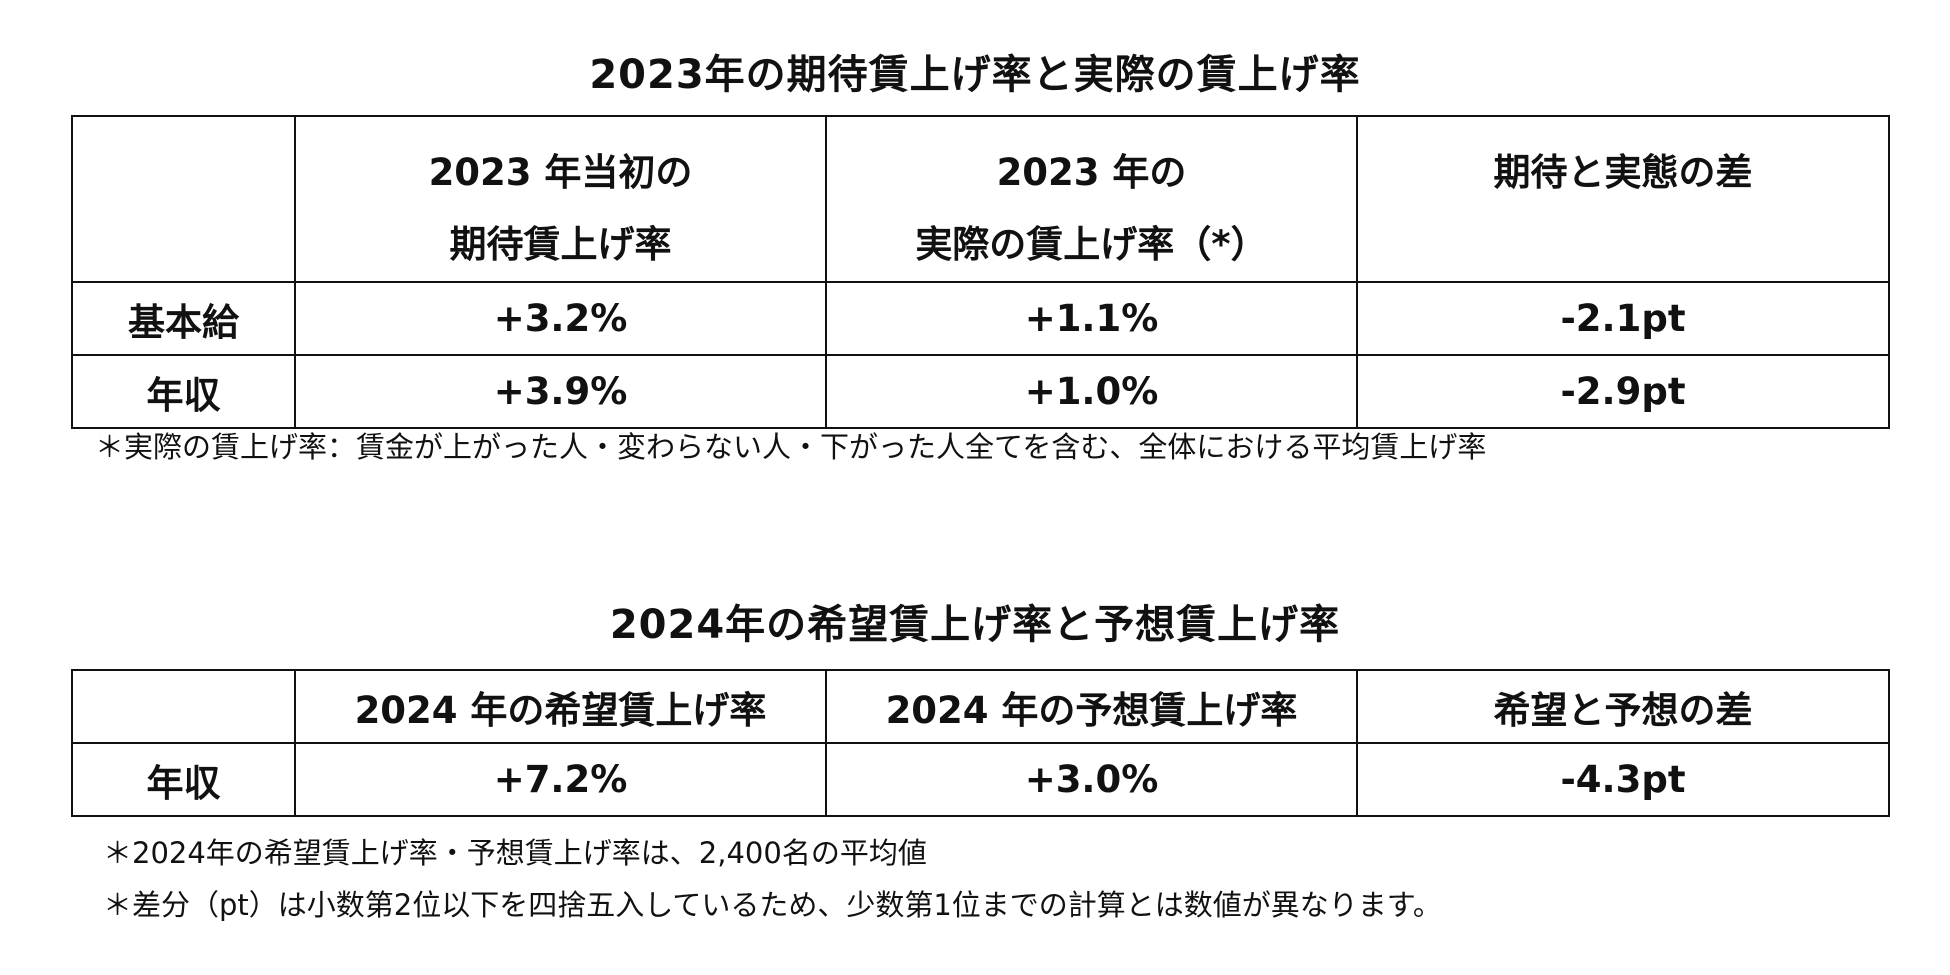 This screenshot has height=975, width=1950. What do you see at coordinates (975, 625) in the screenshot?
I see `table2-title: 2024年の希望賃上げ率と予想賃上げ率` at bounding box center [975, 625].